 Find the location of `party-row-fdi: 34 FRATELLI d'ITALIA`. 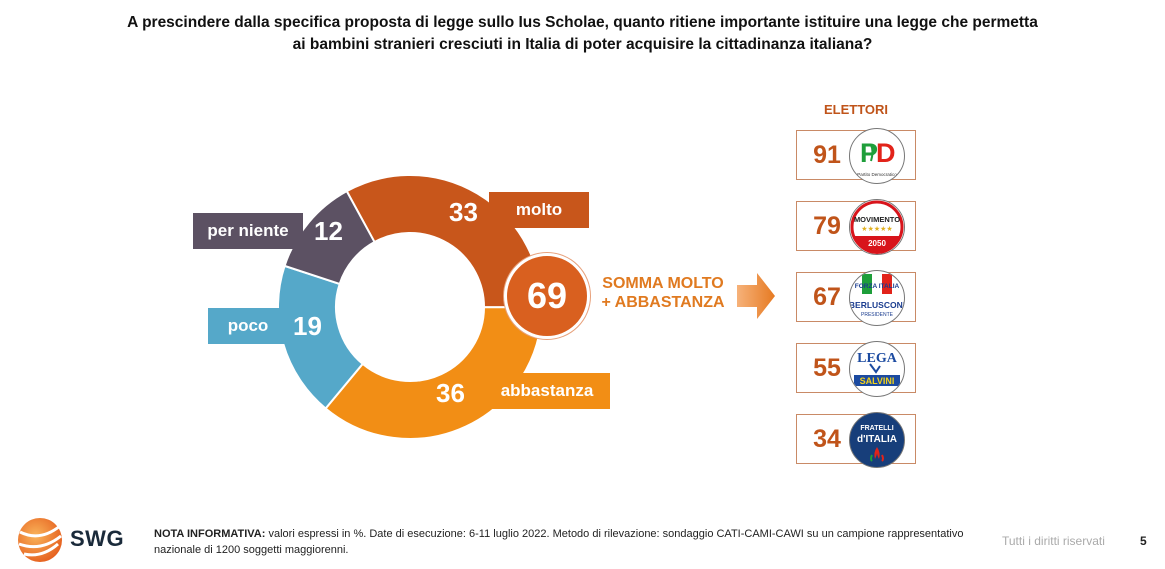

party-row-fdi: 34 FRATELLI d'ITALIA is located at coordinates (856, 440).